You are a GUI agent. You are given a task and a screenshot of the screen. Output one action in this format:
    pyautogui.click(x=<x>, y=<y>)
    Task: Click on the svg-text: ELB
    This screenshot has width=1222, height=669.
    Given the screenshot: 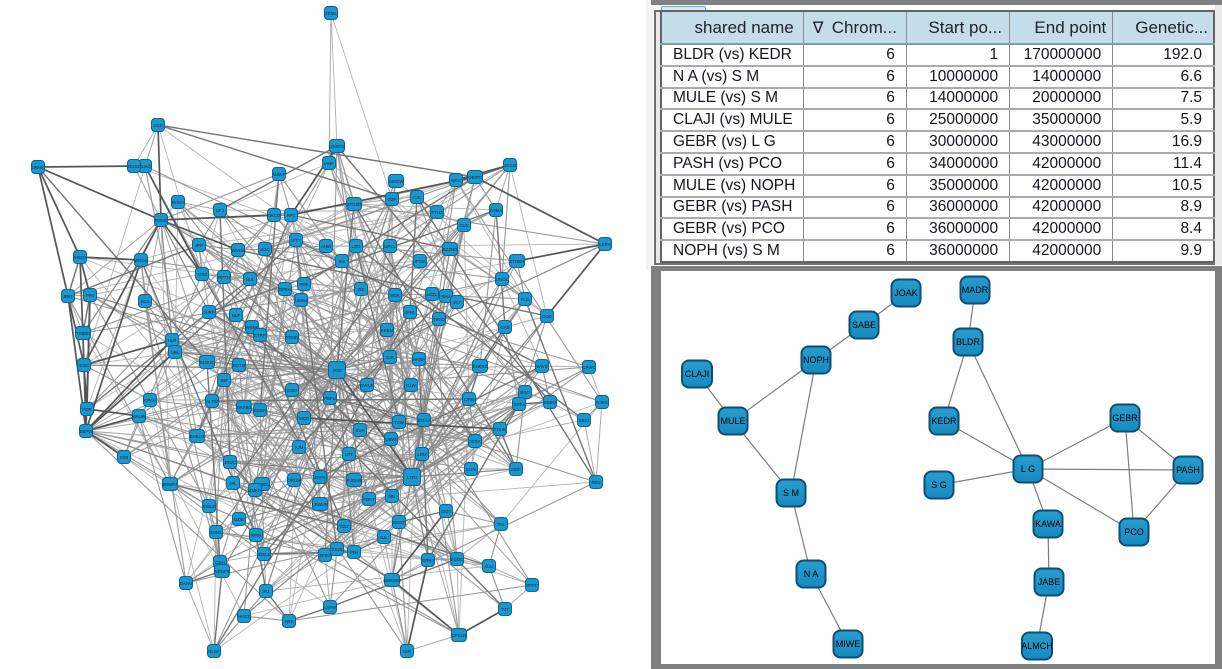 What is the action you would take?
    pyautogui.click(x=464, y=225)
    